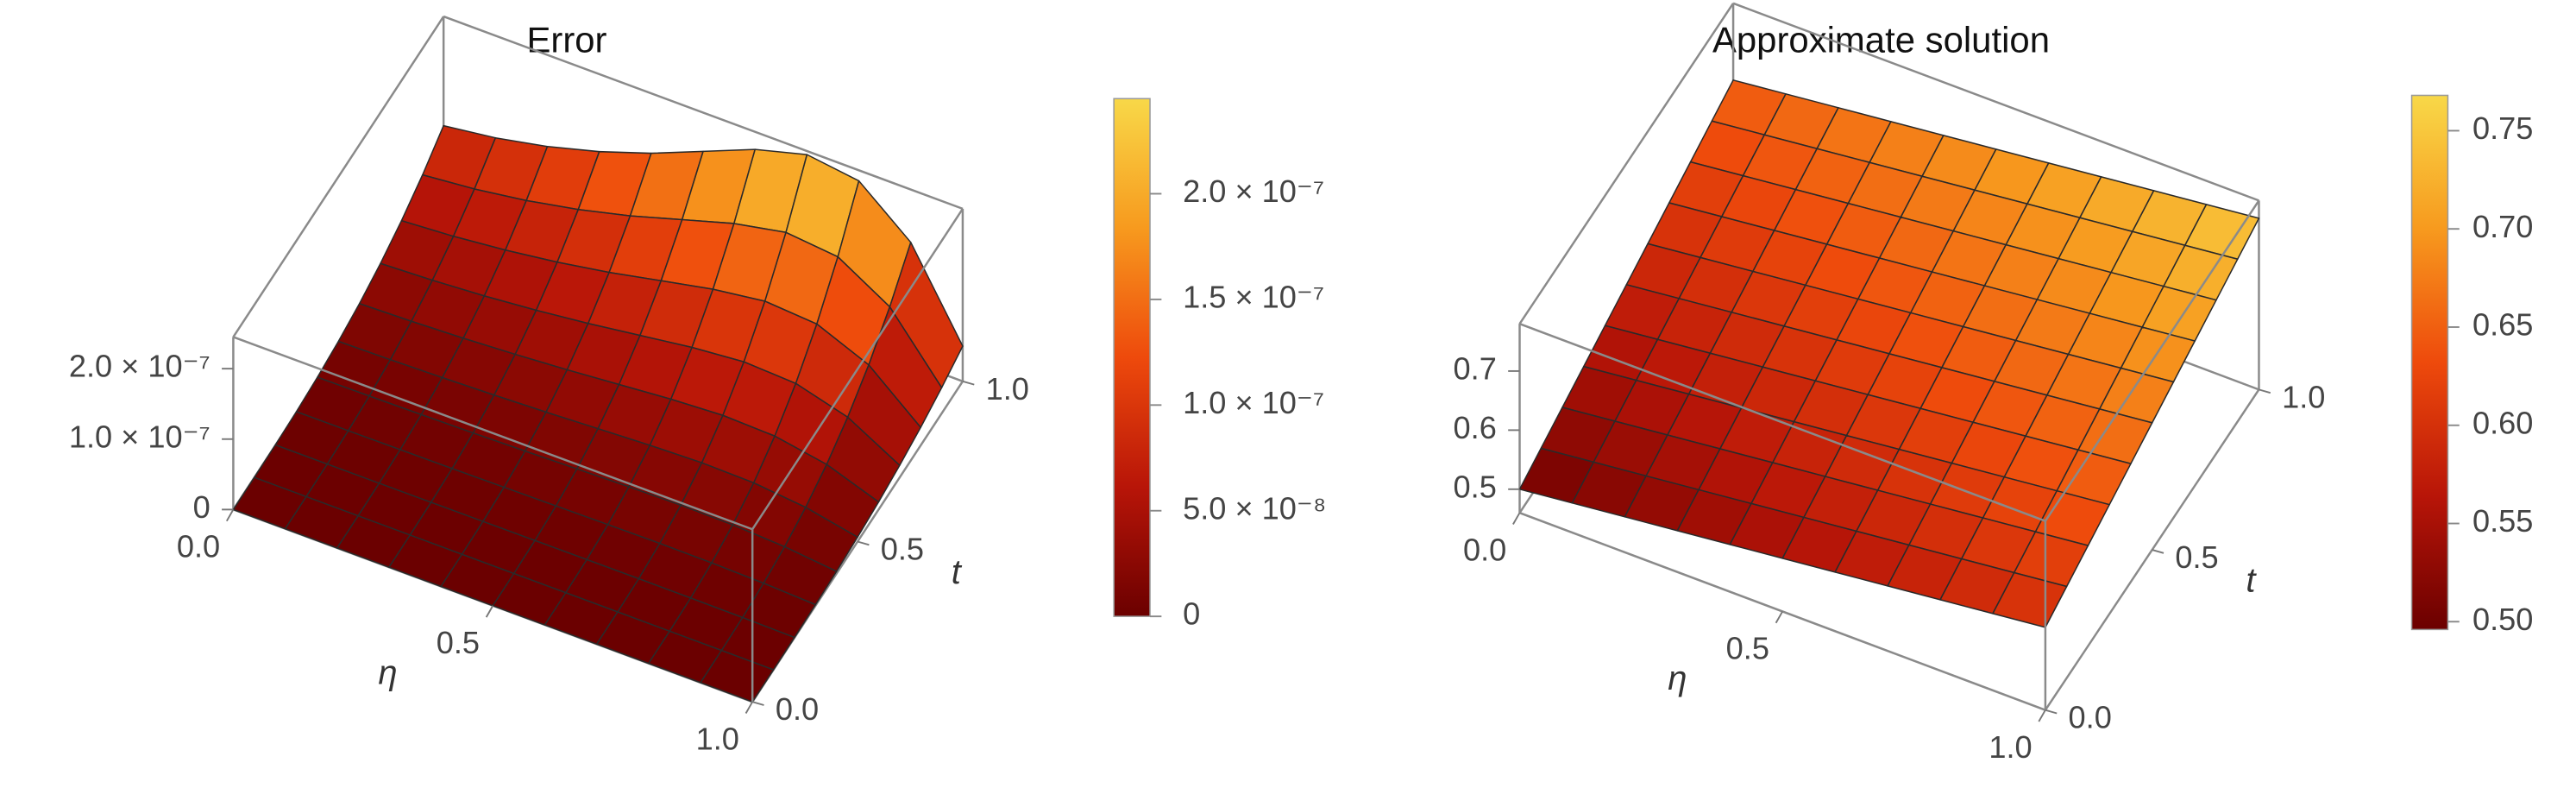 This screenshot has height=788, width=2576. Describe the element at coordinates (1254, 508) in the screenshot. I see `colorbar-tick-label: 5.0 × 10⁻⁸` at that location.